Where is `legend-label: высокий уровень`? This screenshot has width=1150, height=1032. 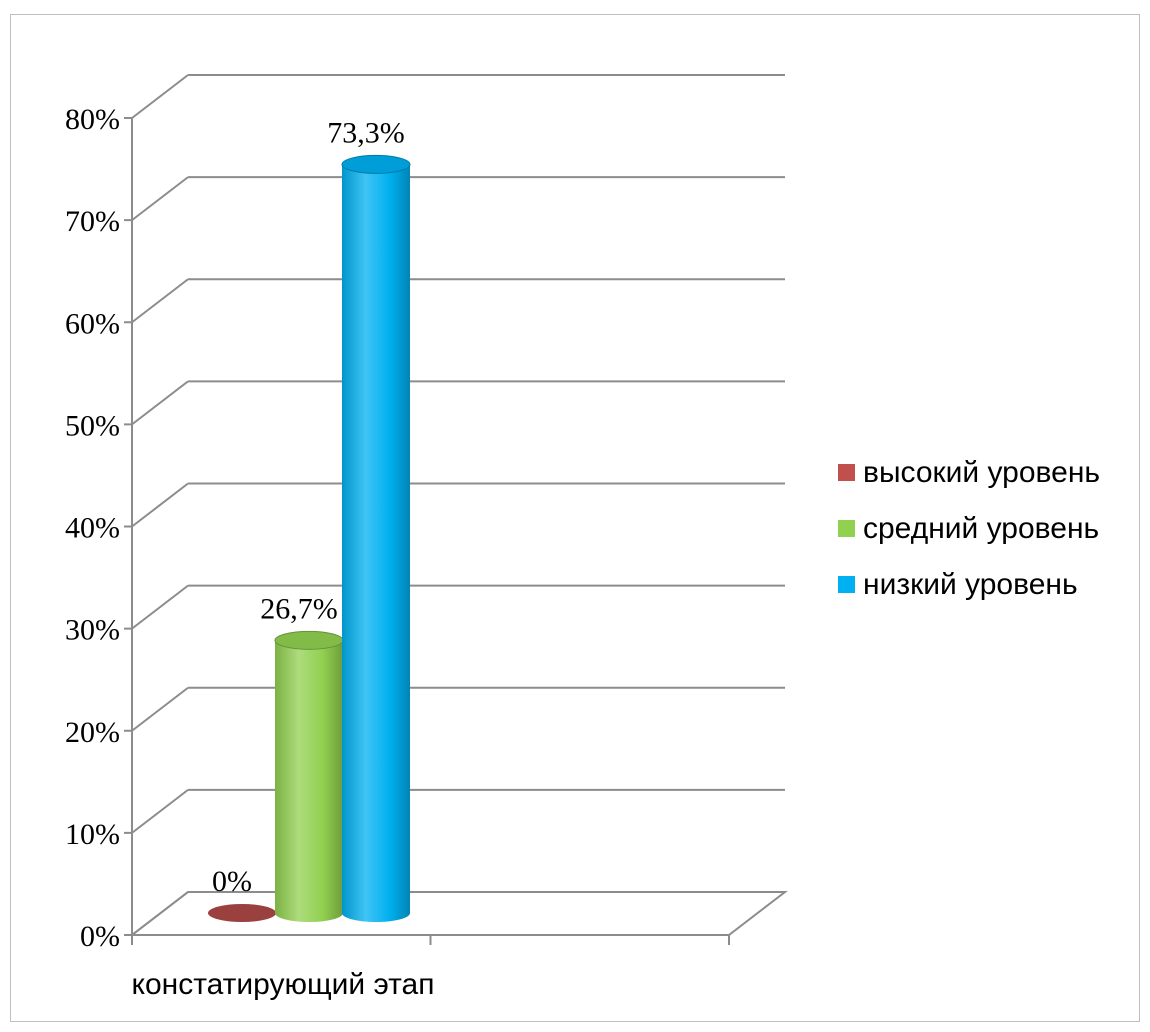 legend-label: высокий уровень is located at coordinates (981, 472).